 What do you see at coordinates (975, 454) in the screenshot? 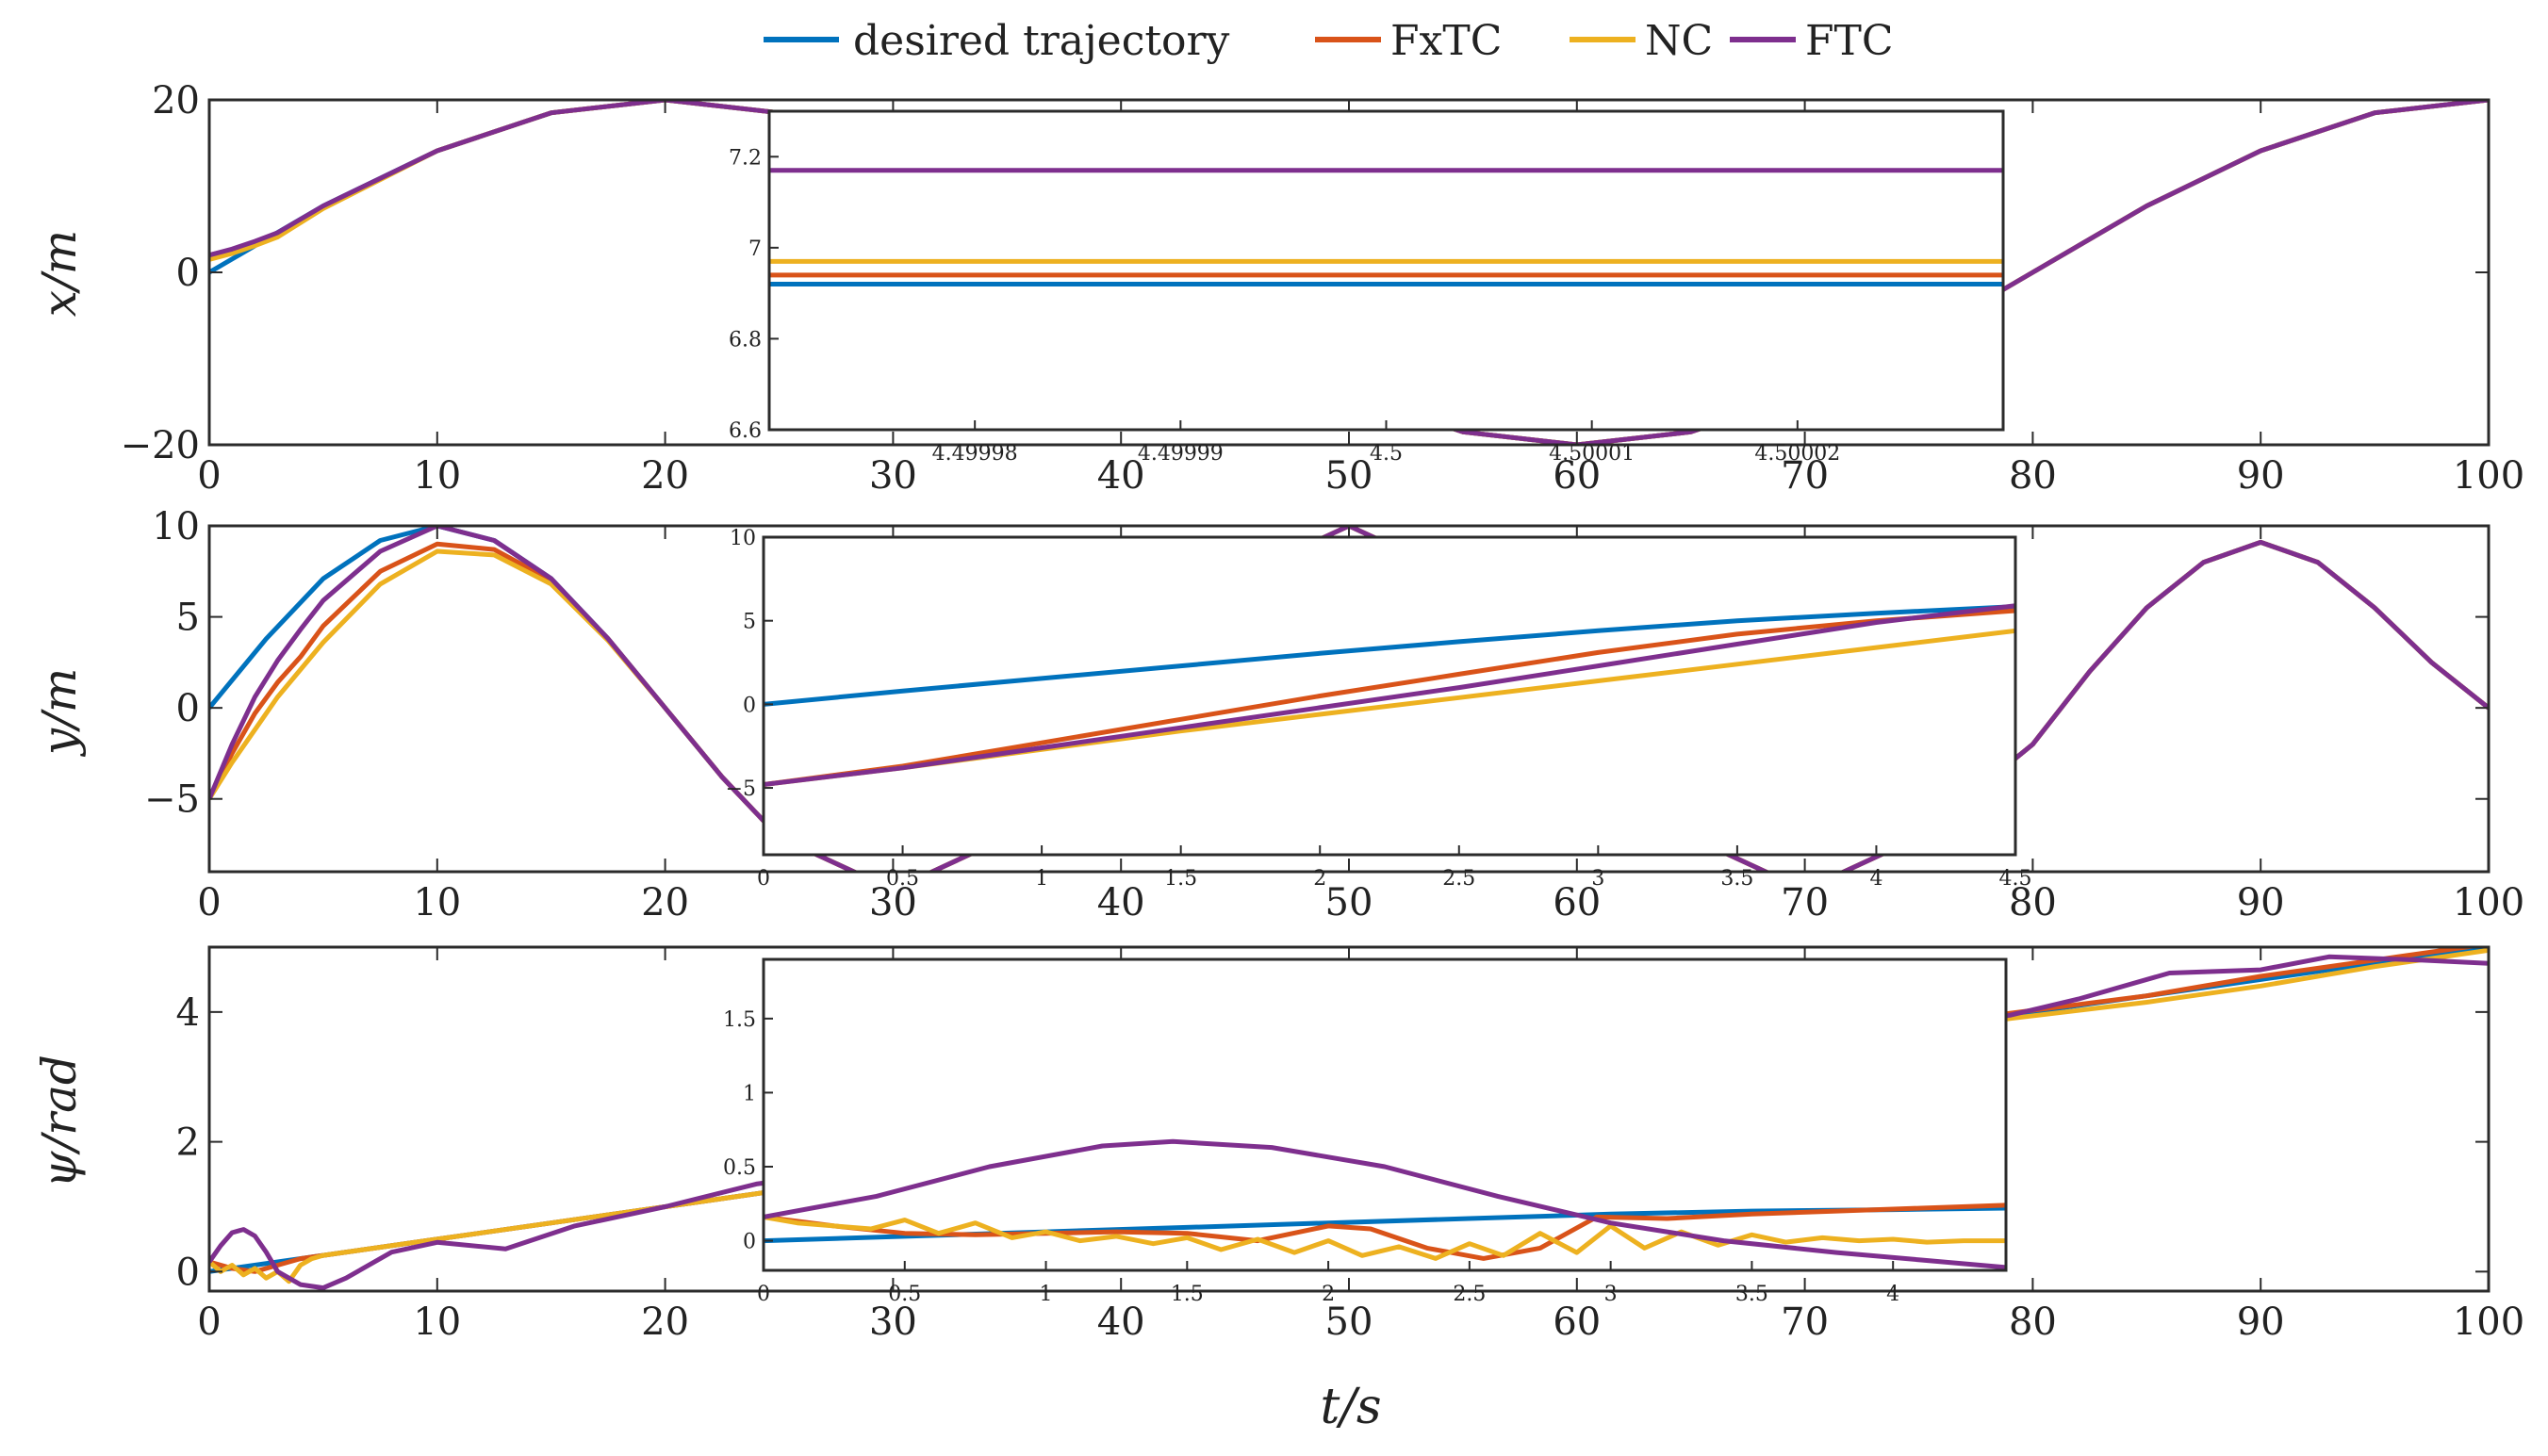
I see `x-inset-xtick-label: 4.49998` at bounding box center [975, 454].